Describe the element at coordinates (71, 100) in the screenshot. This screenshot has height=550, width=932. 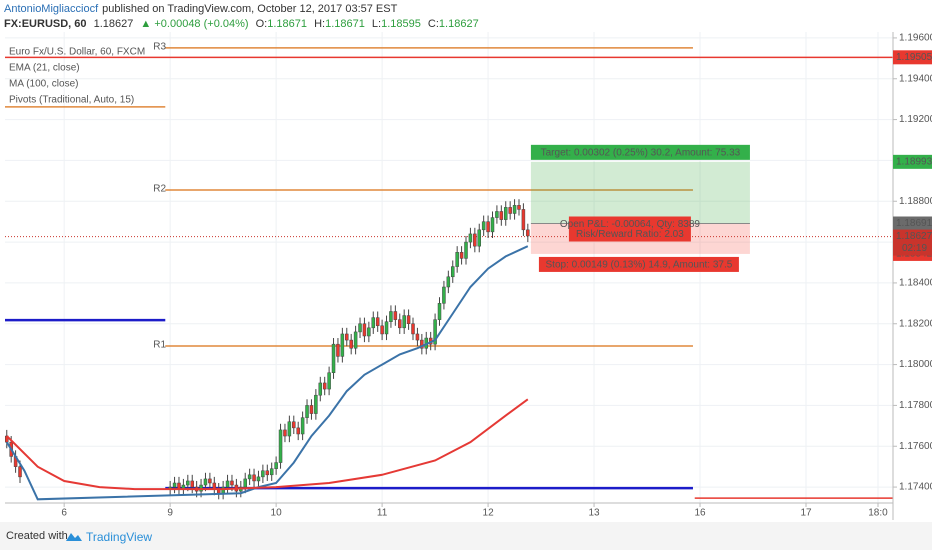
I see `legend-entry: Pivots (Traditional, Auto, 15)` at that location.